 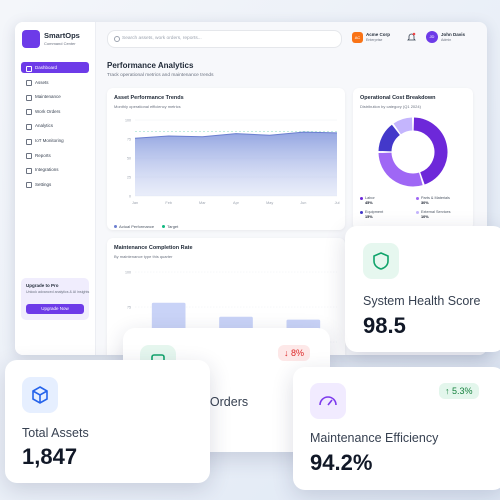 What do you see at coordinates (214, 222) in the screenshot?
I see `legend: Actual Performance Target` at bounding box center [214, 222].